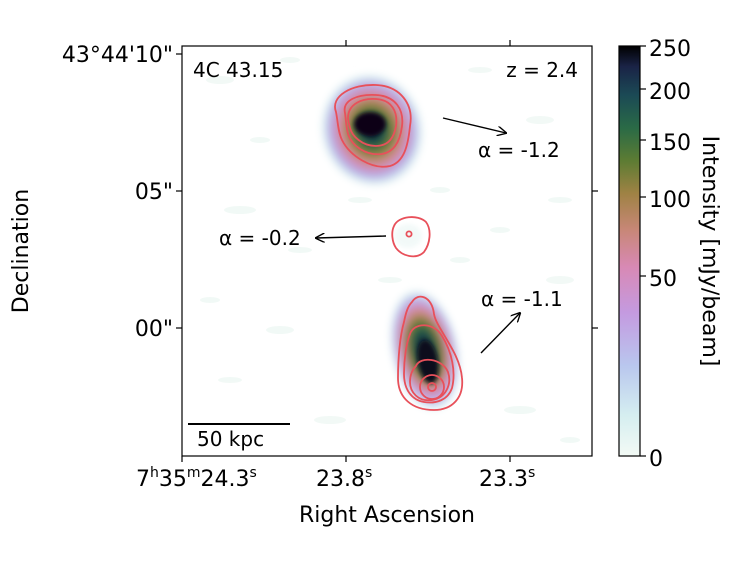 Image resolution: width=731 pixels, height=565 pixels. What do you see at coordinates (629, 251) in the screenshot?
I see `colorbar` at bounding box center [629, 251].